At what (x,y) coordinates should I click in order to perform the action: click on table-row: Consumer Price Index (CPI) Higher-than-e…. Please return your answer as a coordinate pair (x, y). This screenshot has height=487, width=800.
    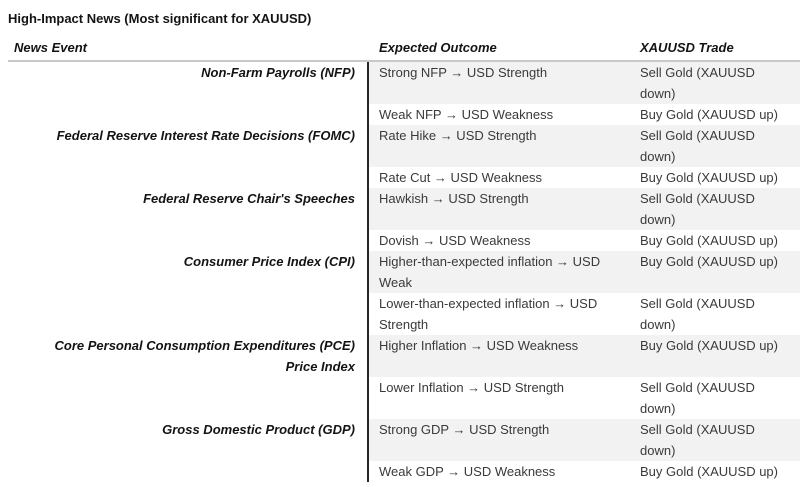
    Looking at the image, I should click on (404, 272).